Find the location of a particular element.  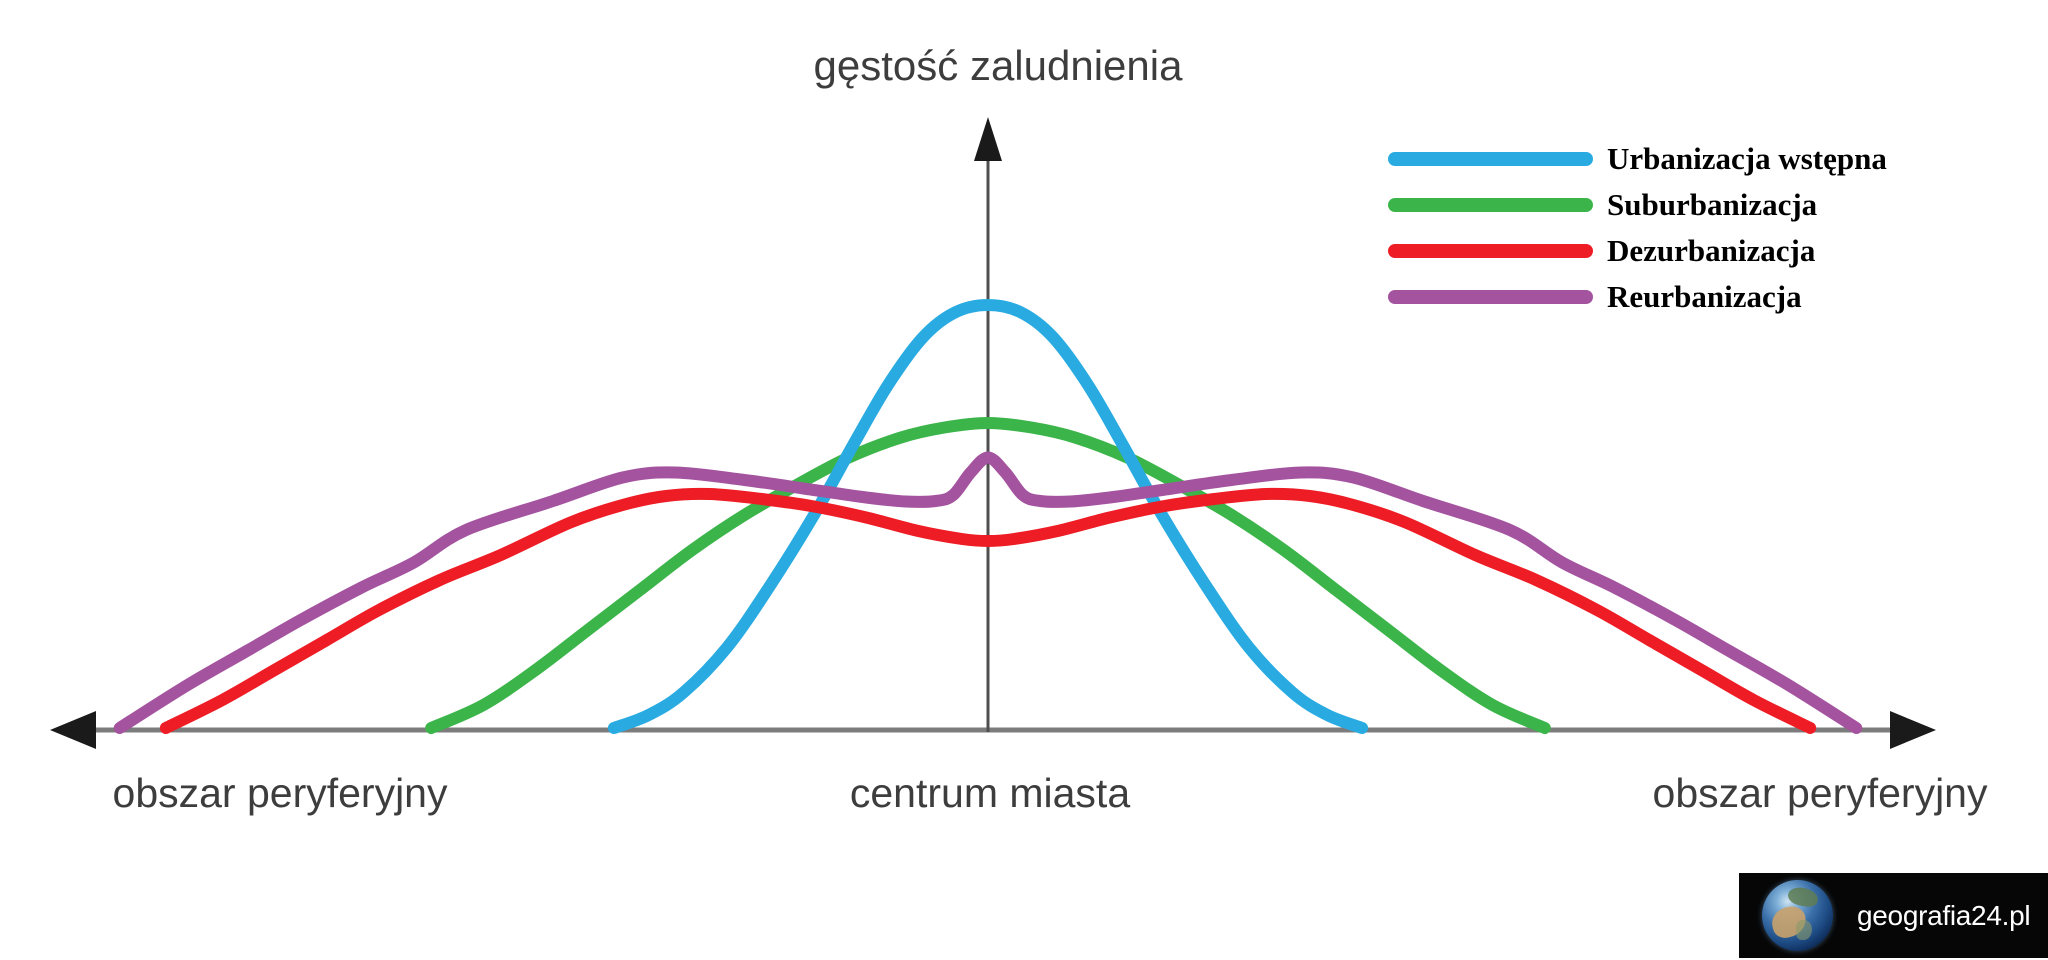

y-axis-title: gęstość zaludnienia is located at coordinates (998, 65).